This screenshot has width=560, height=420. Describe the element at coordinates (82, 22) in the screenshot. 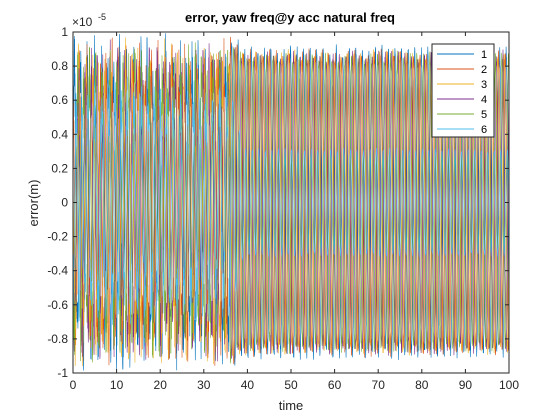

I see `y-exponent-base: ×10` at that location.